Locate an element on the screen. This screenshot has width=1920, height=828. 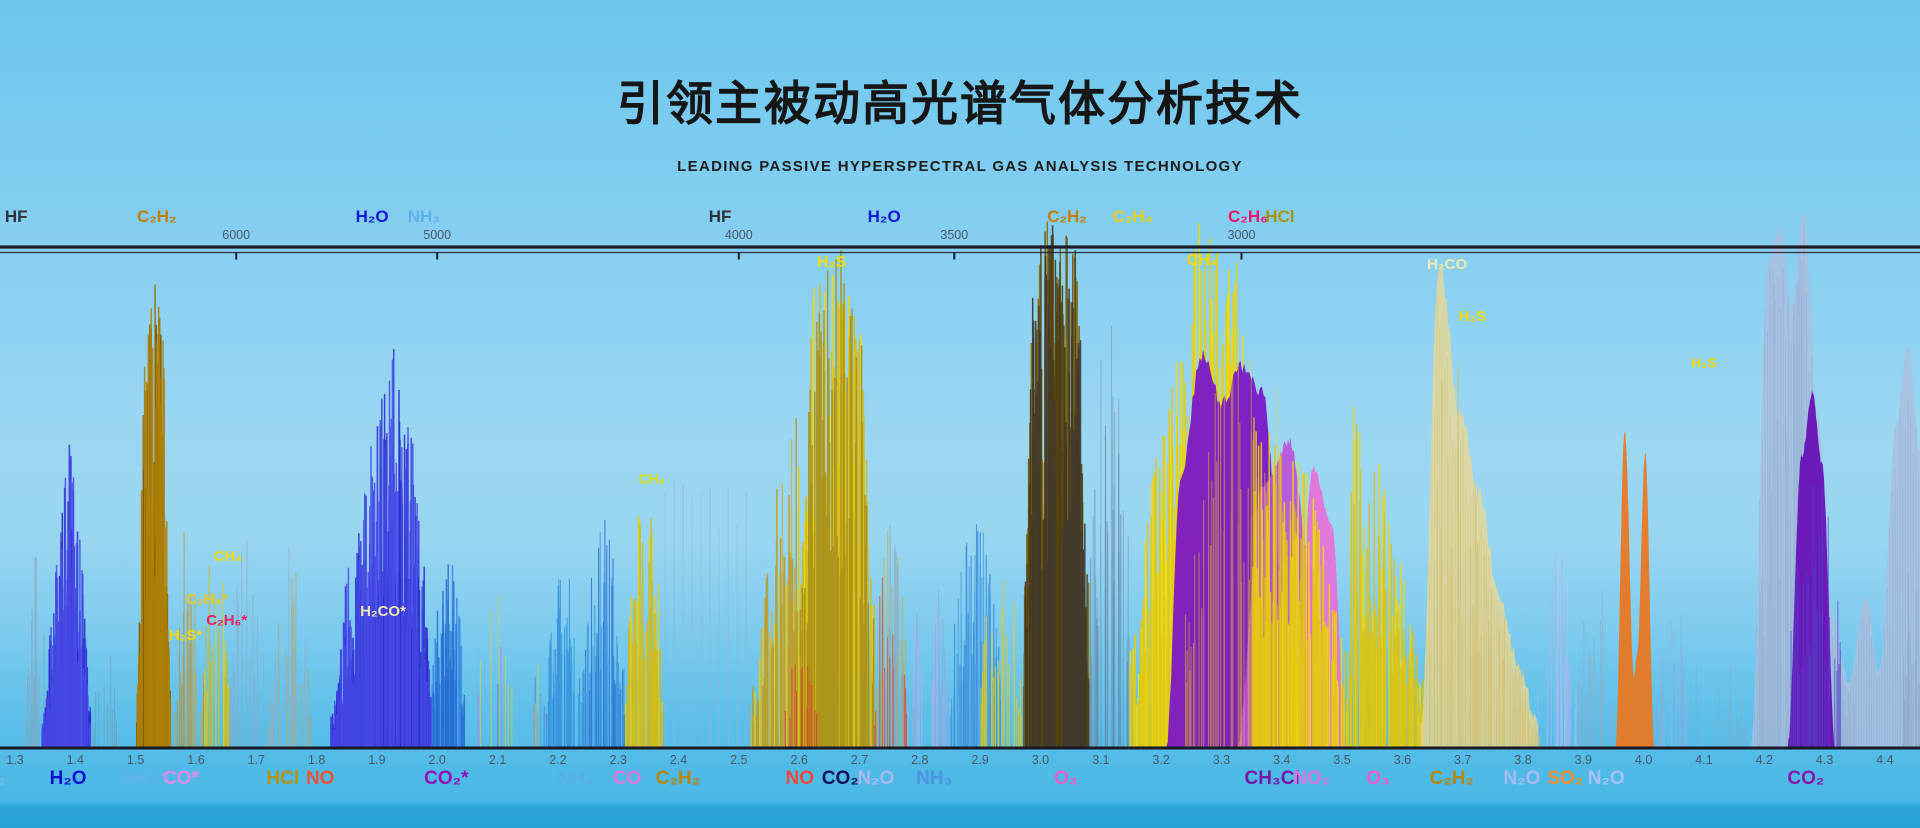
wavelength-tick-label: 3.2 is located at coordinates (1160, 760).